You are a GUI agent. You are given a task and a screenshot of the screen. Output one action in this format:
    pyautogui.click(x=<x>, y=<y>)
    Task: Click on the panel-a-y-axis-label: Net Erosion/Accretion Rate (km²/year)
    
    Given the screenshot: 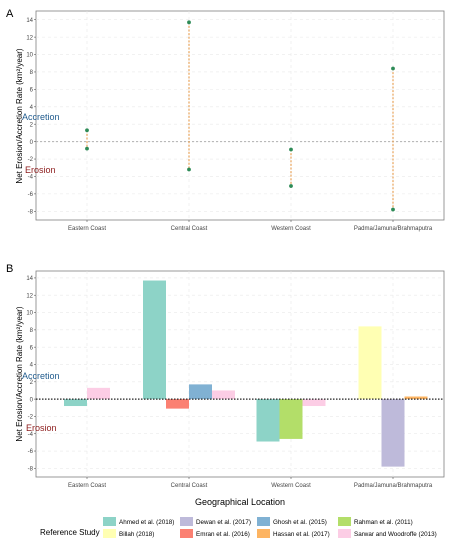 What is the action you would take?
    pyautogui.click(x=19, y=115)
    